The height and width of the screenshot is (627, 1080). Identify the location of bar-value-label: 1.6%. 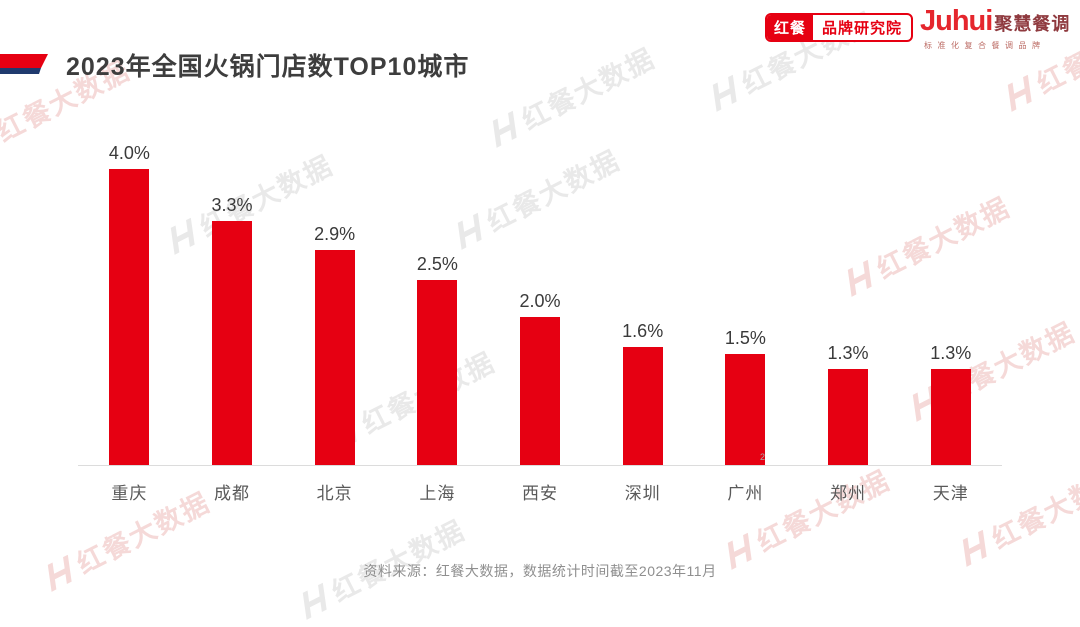
(643, 331).